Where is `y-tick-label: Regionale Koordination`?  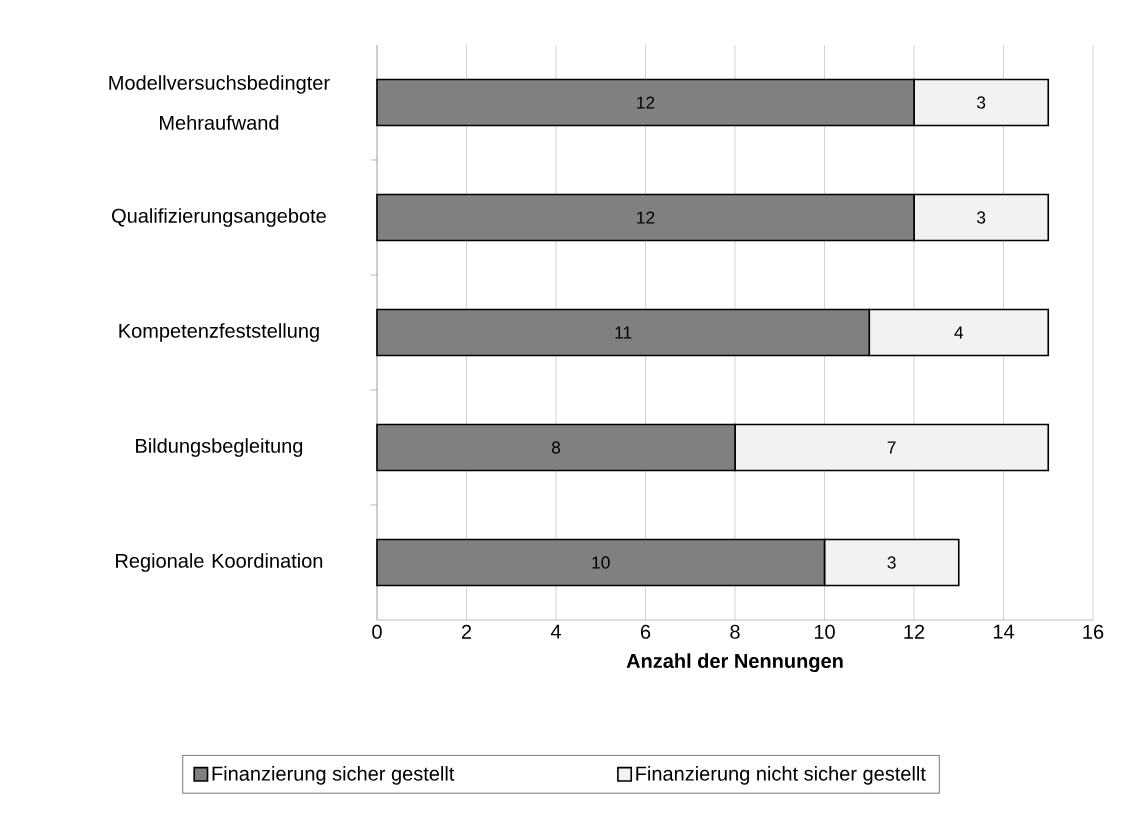
y-tick-label: Regionale Koordination is located at coordinates (219, 562).